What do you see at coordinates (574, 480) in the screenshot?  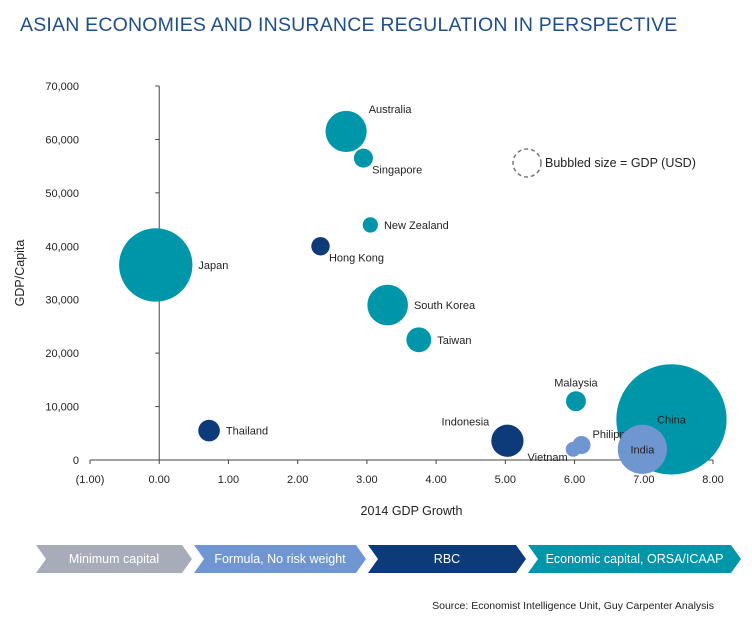 I see `x-tick-label: 6.00` at bounding box center [574, 480].